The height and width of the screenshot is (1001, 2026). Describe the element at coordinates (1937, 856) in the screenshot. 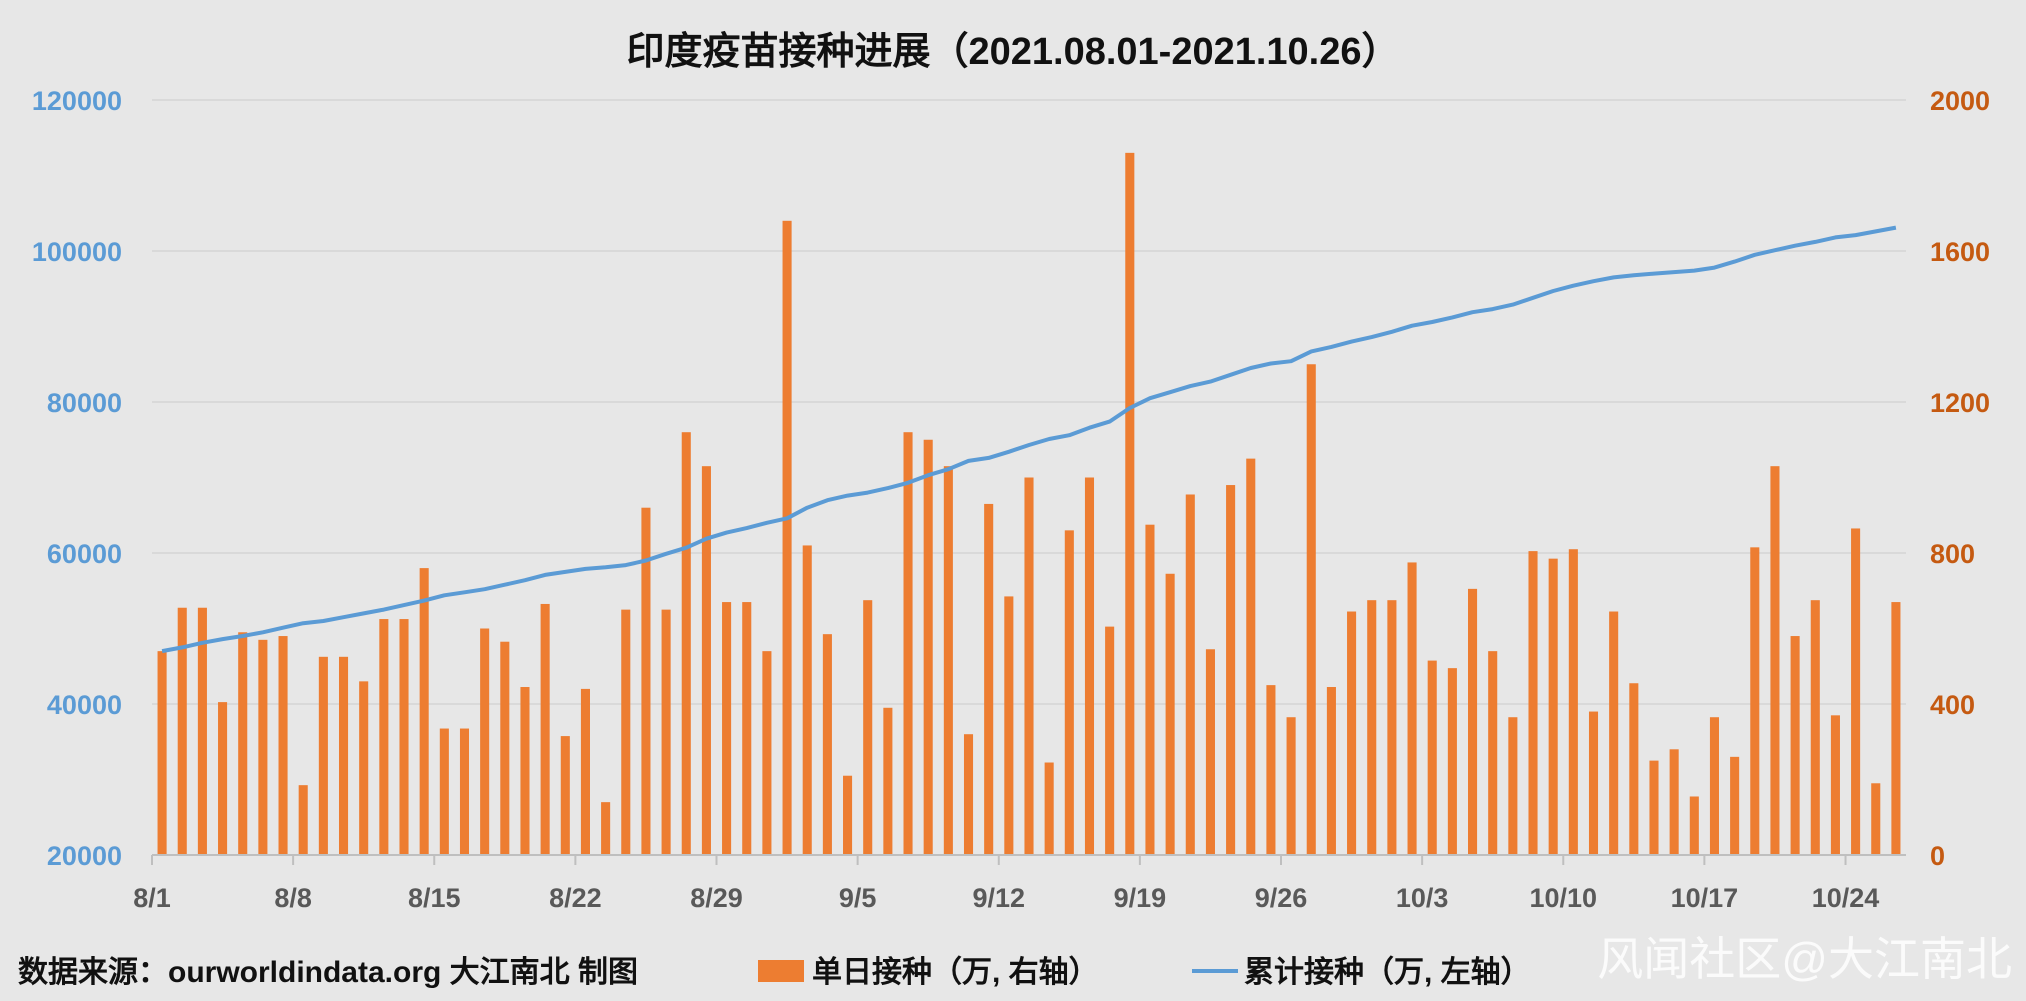

I see `right-y-tick-label: 0` at that location.